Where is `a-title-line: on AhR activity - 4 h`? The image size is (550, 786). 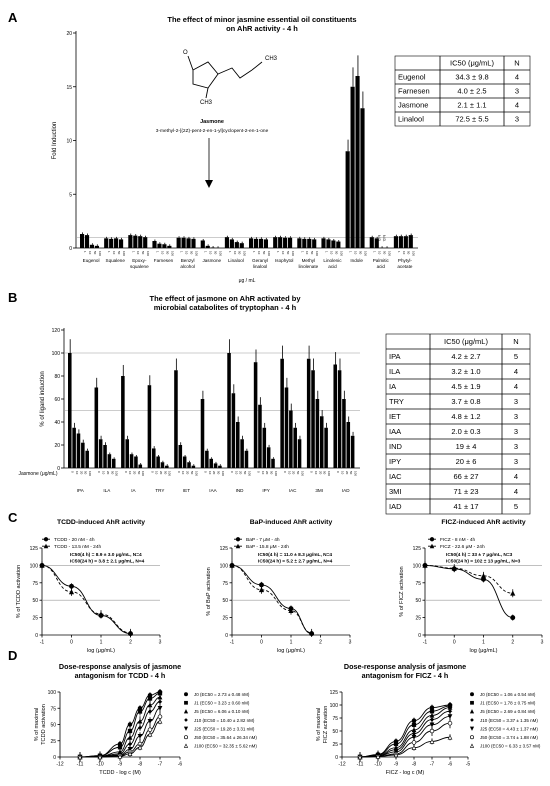
a-title-line: on AhR activity - 4 h is located at coordinates (262, 28).